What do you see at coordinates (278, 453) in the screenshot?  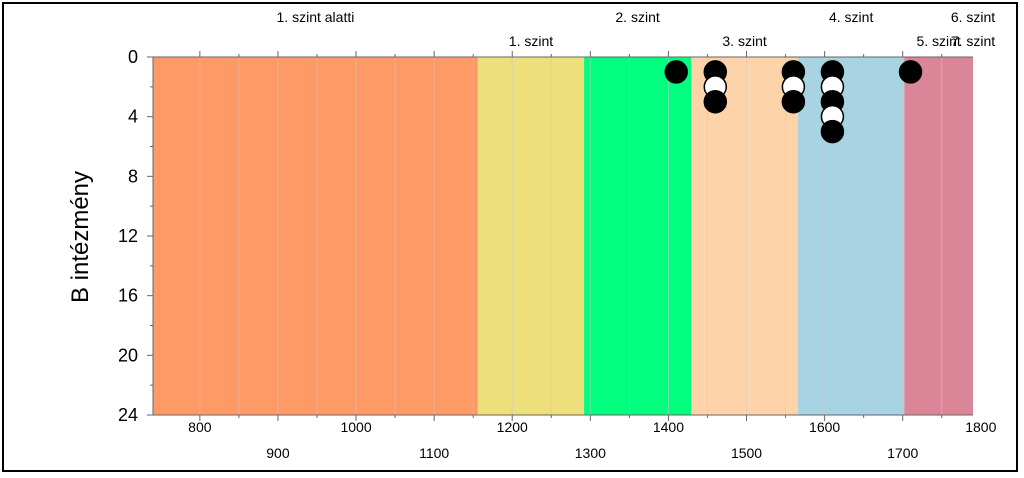 I see `x-tick-label: 900` at bounding box center [278, 453].